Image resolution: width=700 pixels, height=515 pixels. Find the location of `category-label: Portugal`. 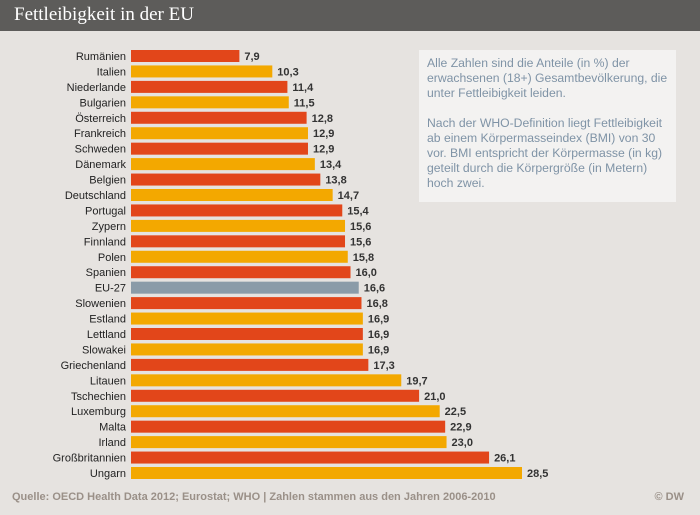

category-label: Portugal is located at coordinates (105, 211).